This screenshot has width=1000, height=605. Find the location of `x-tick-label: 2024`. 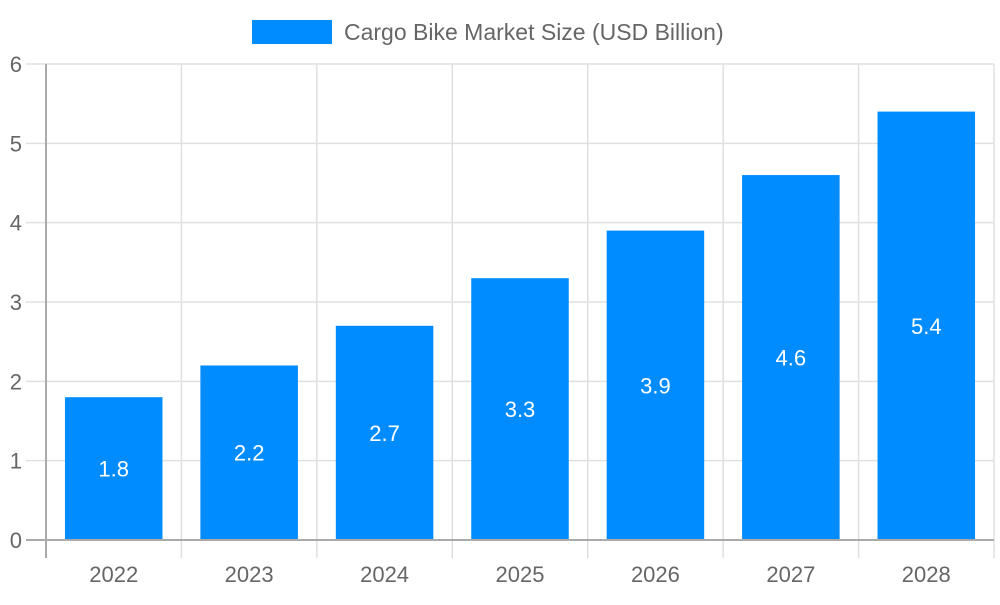

x-tick-label: 2024 is located at coordinates (384, 574).